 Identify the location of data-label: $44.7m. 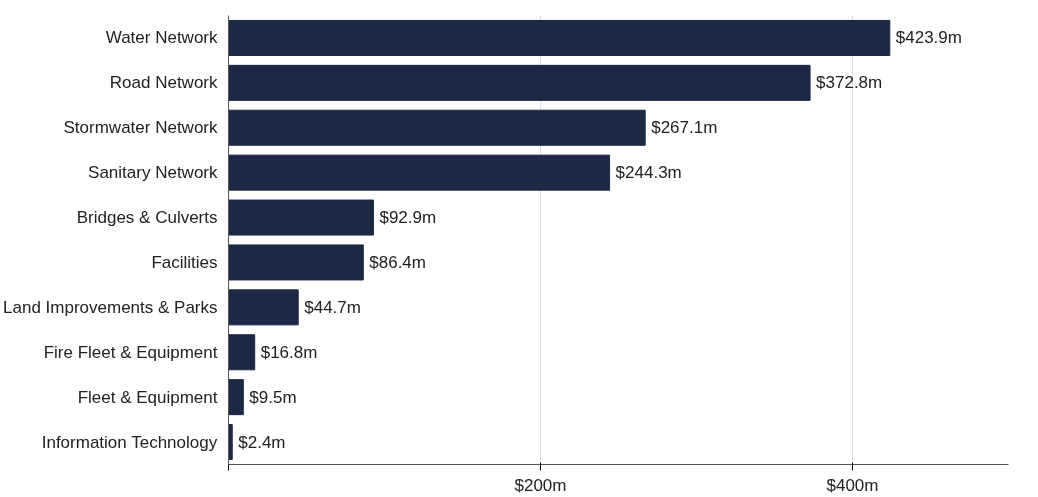
(332, 307).